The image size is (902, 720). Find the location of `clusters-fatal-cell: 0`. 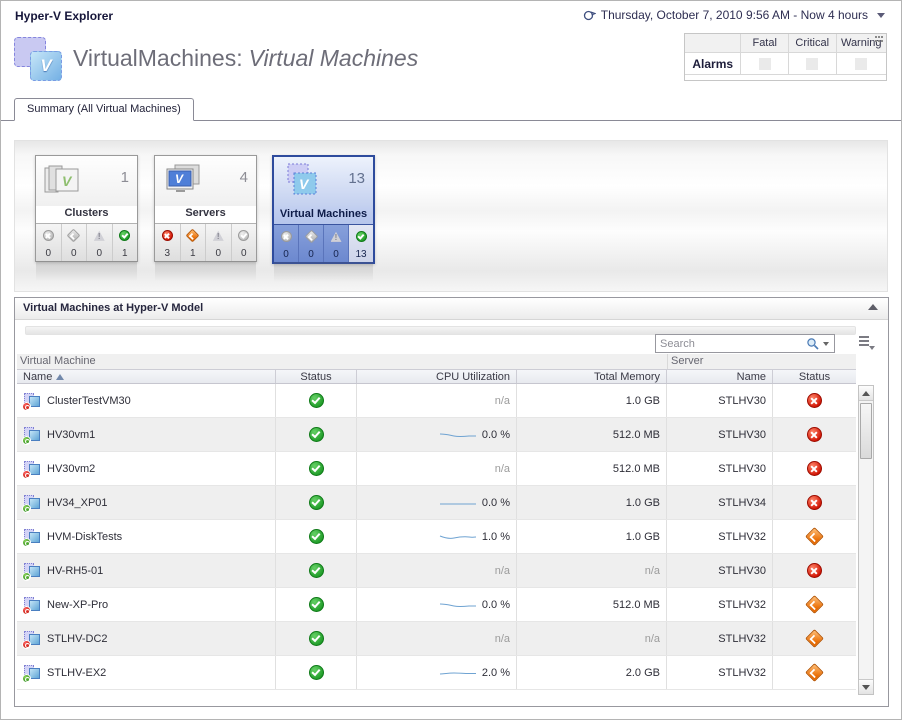

clusters-fatal-cell: 0 is located at coordinates (49, 242).